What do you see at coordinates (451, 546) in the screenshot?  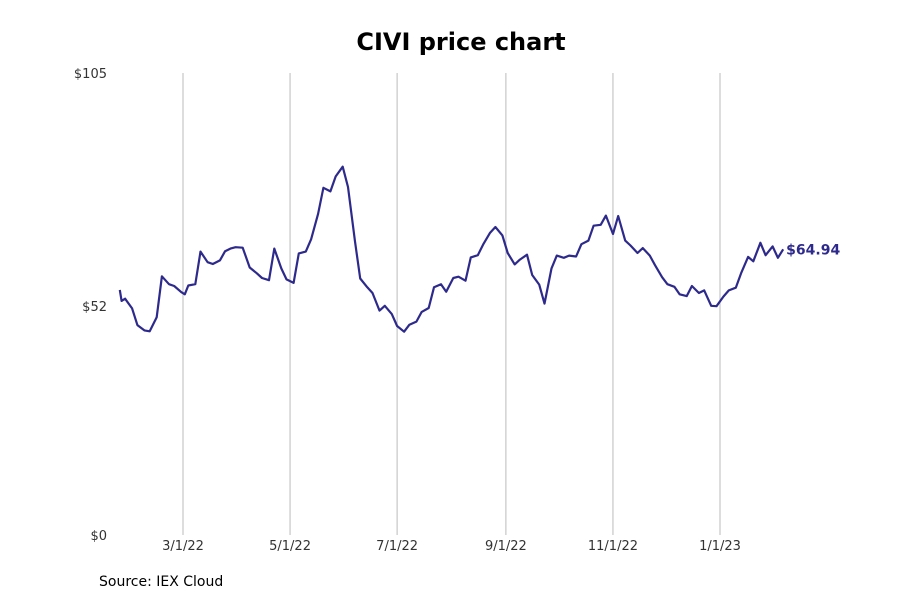 I see `x-axis: 3/1/22 5/1/22 7/1/22 9/1/22 11/1/22 1/1/23` at bounding box center [451, 546].